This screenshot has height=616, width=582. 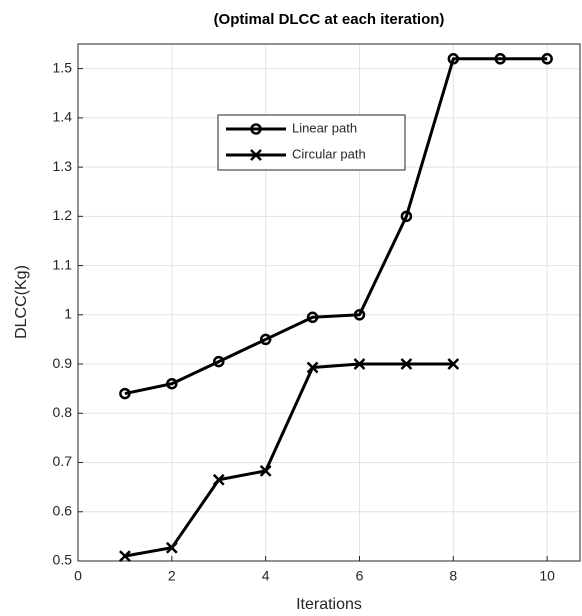 What do you see at coordinates (63, 166) in the screenshot?
I see `y-tick-label: 1.3` at bounding box center [63, 166].